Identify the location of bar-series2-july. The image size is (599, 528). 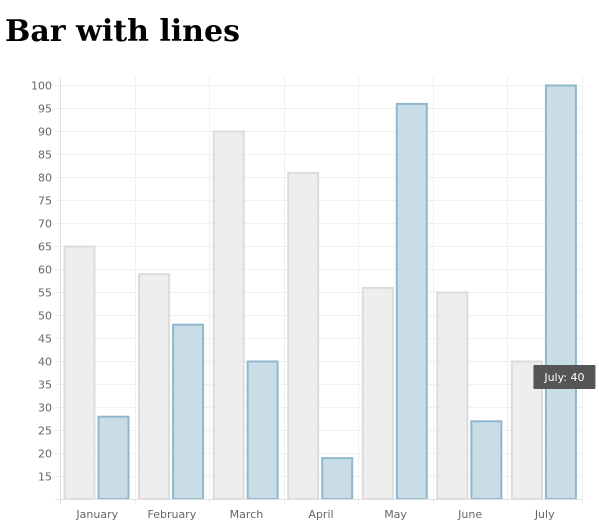
(560, 292).